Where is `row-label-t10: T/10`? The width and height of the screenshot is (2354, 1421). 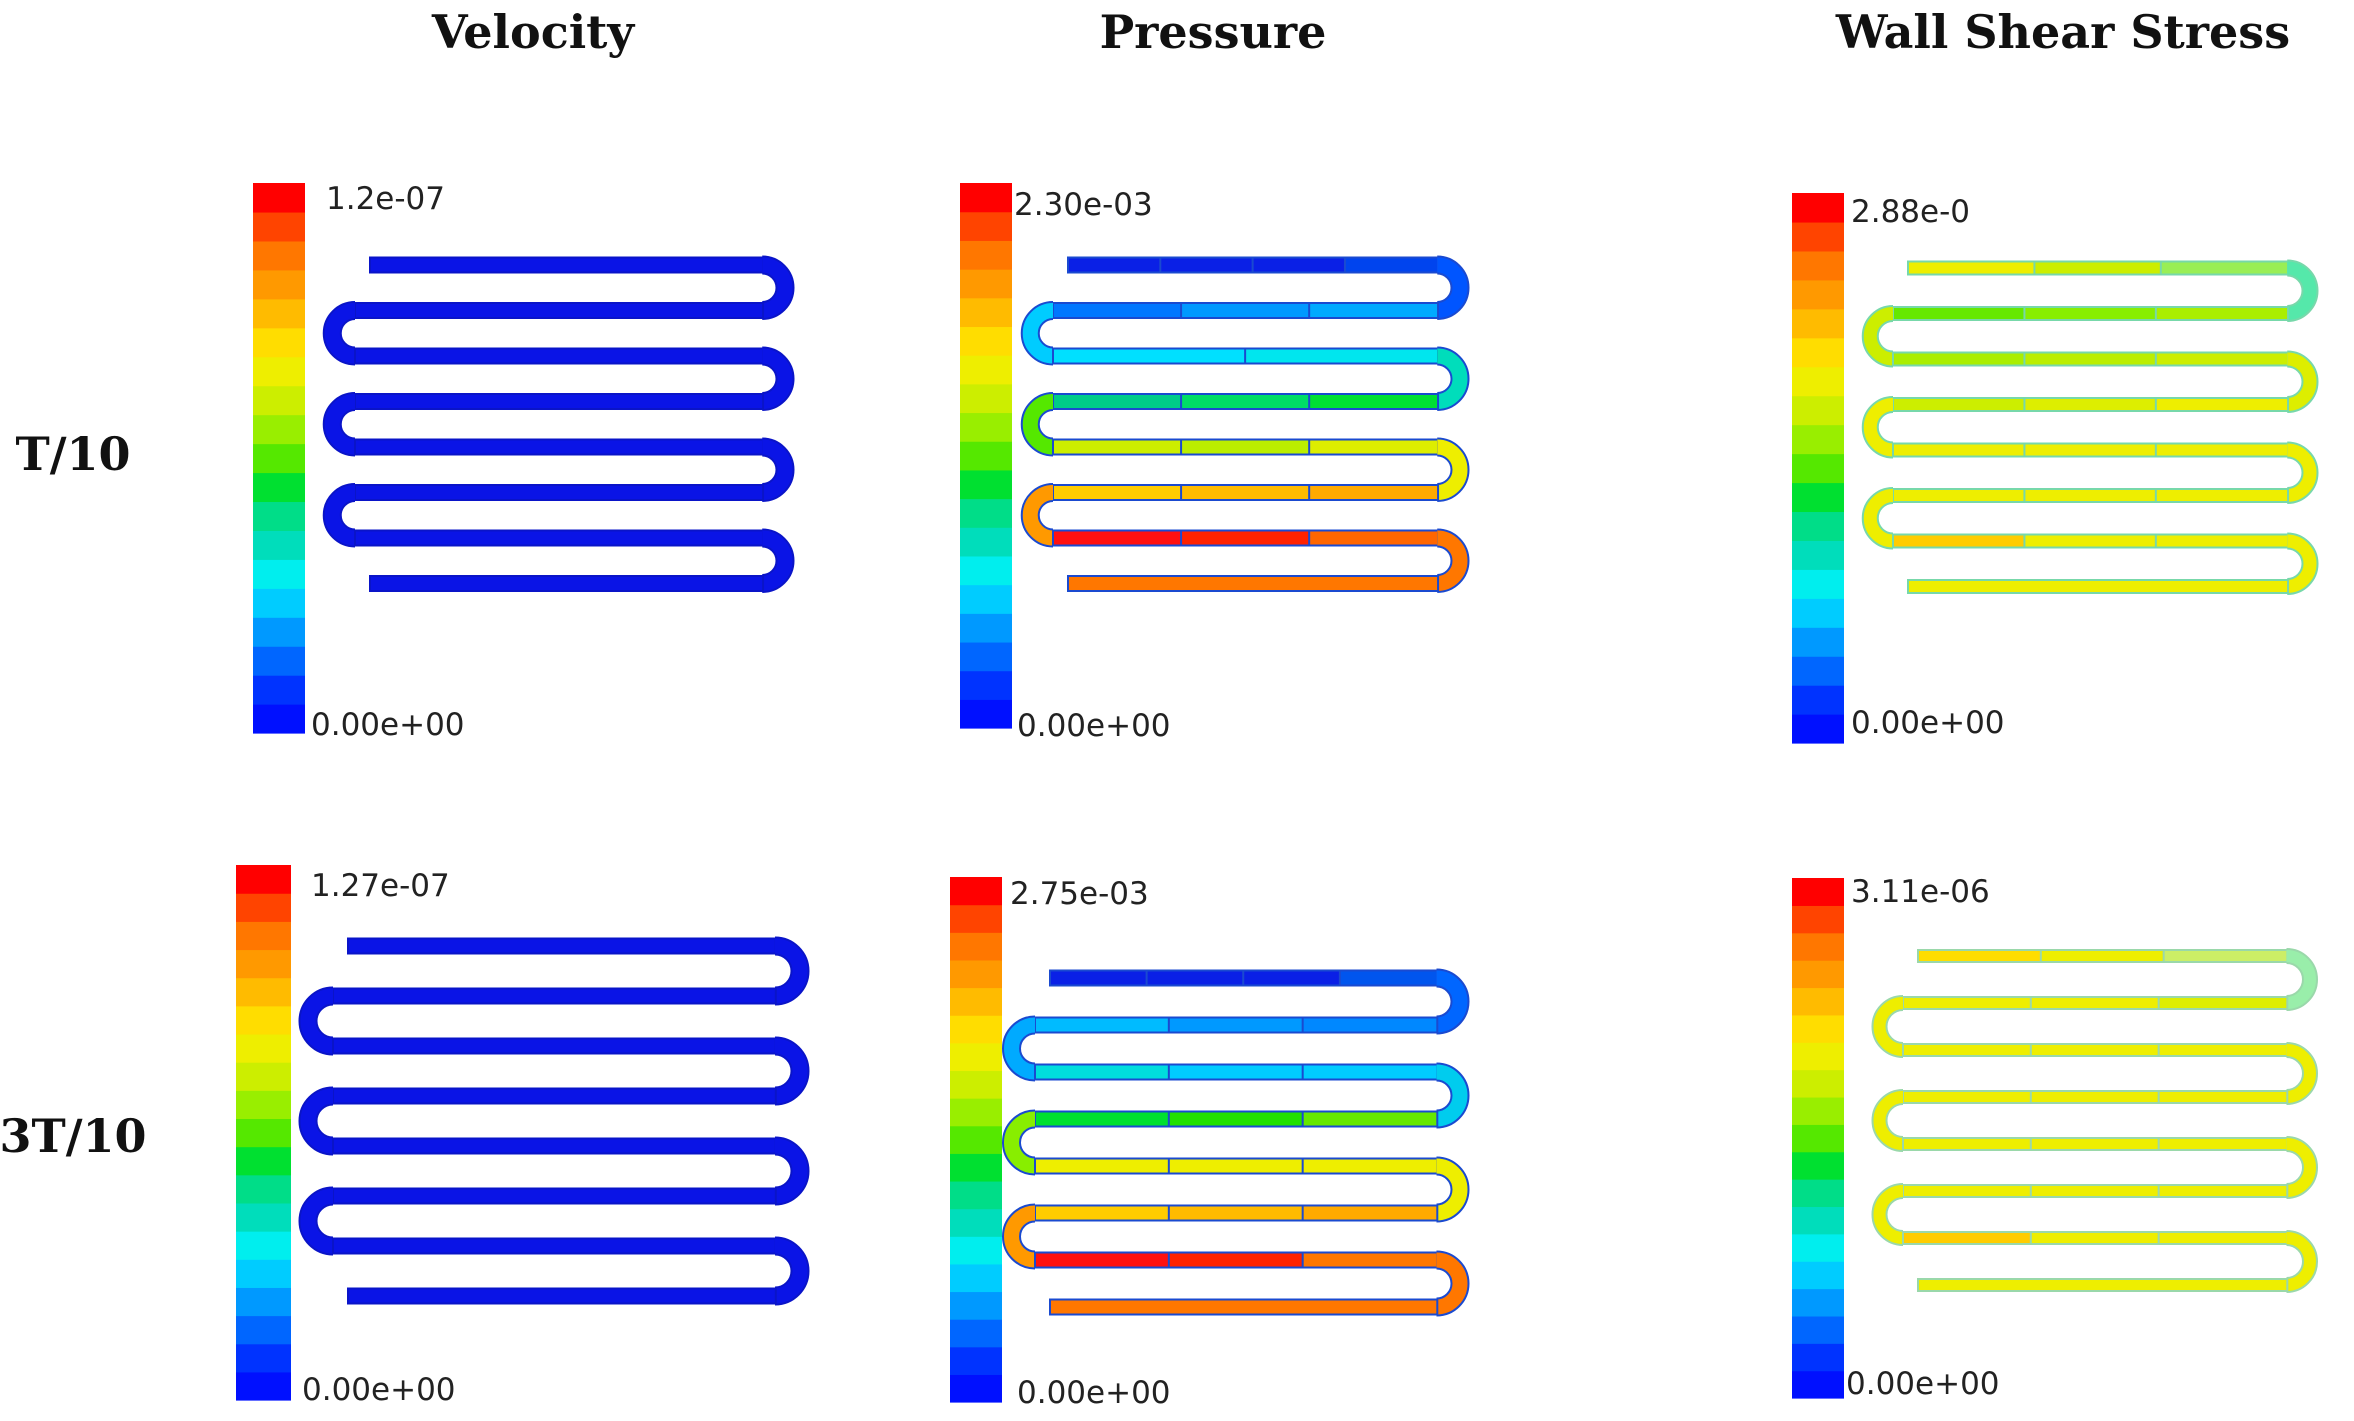 row-label-t10: T/10 is located at coordinates (72, 454).